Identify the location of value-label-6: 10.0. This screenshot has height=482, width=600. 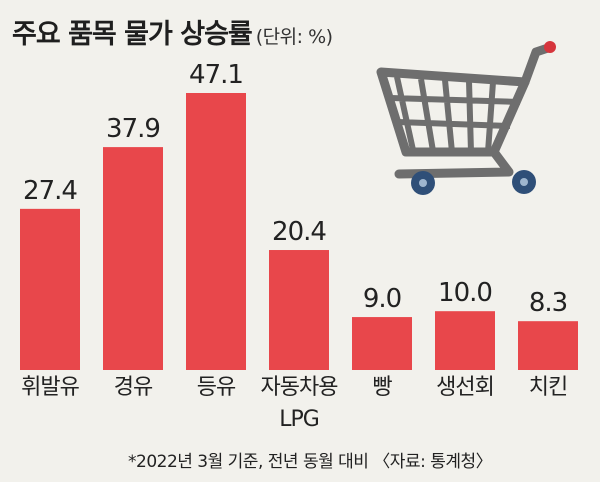
(465, 293).